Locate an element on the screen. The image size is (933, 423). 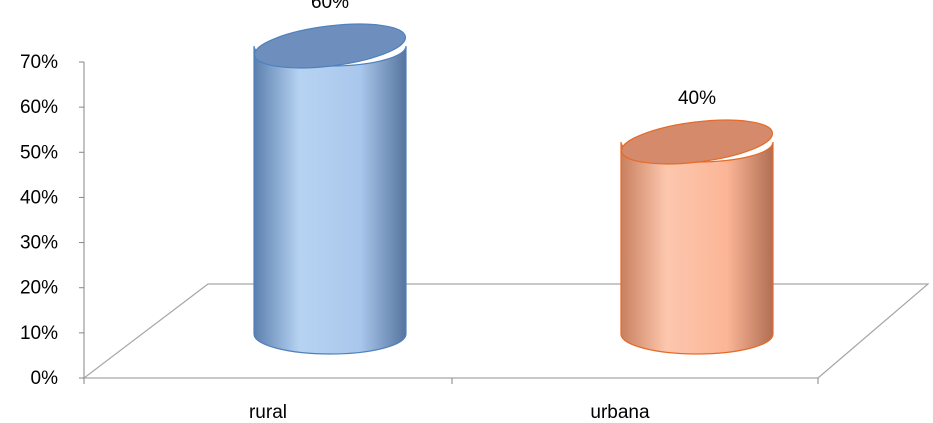
bar-urbana is located at coordinates (697, 237).